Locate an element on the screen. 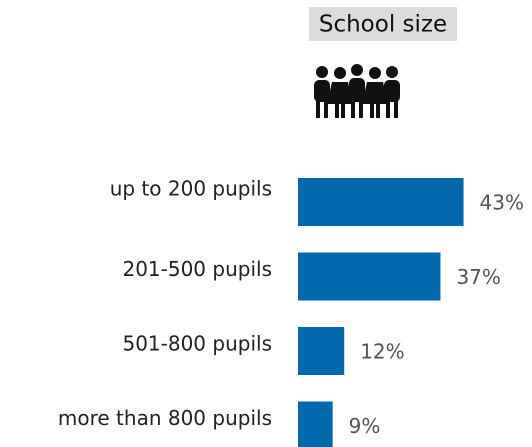  category-label: more than 800 pupils is located at coordinates (165, 418).